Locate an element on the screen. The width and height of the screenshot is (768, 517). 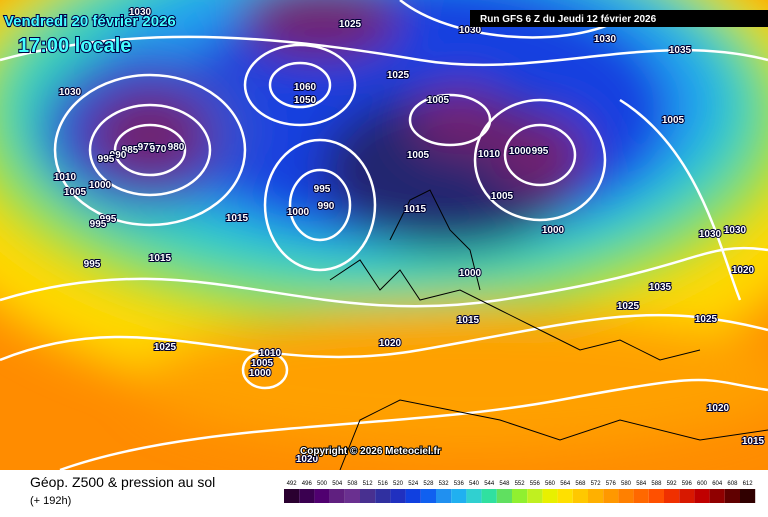
isobar-label: 980 is located at coordinates (176, 147).